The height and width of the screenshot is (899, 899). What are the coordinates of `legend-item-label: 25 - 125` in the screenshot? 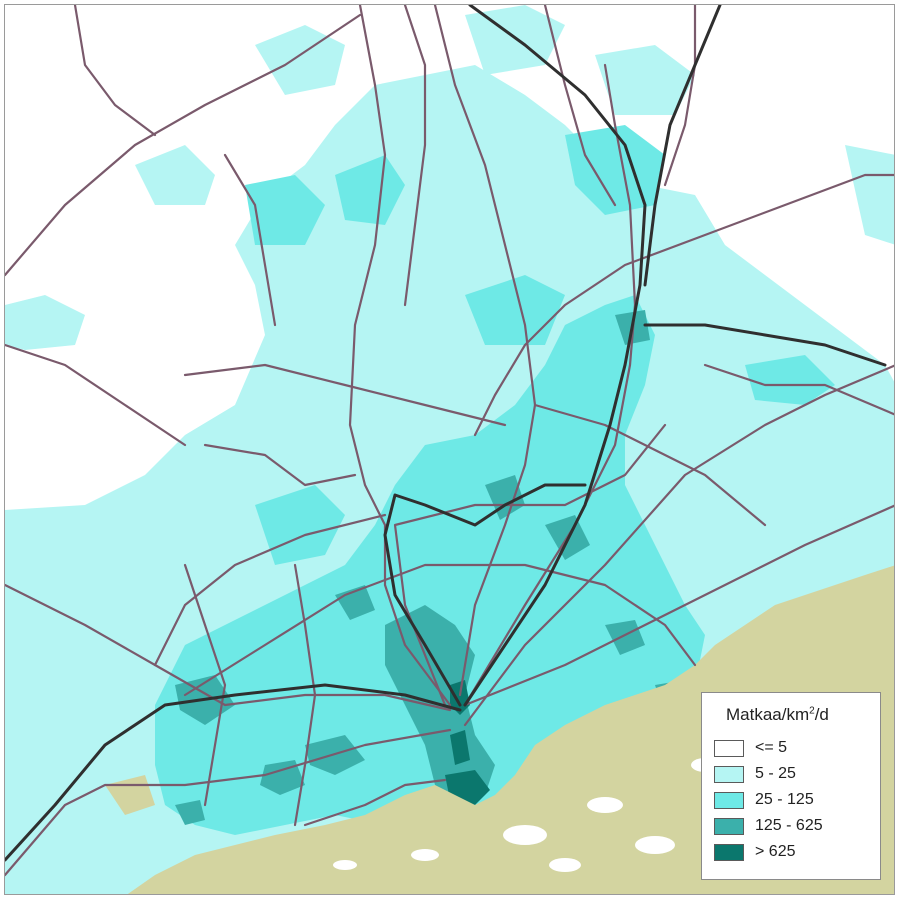 It's located at (784, 799).